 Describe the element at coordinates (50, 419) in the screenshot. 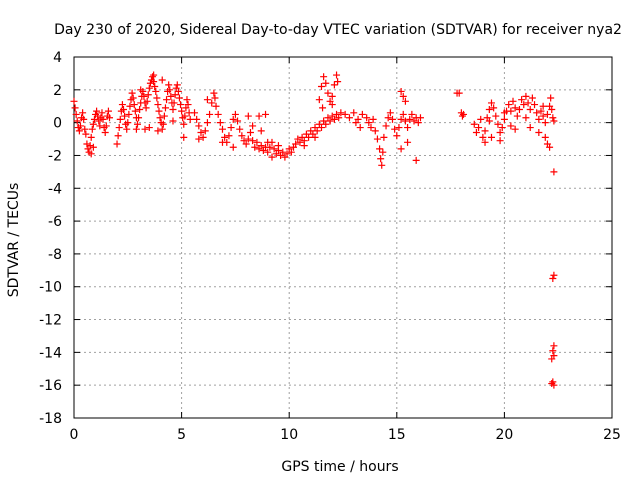

I see `y-tick-label: -18` at that location.